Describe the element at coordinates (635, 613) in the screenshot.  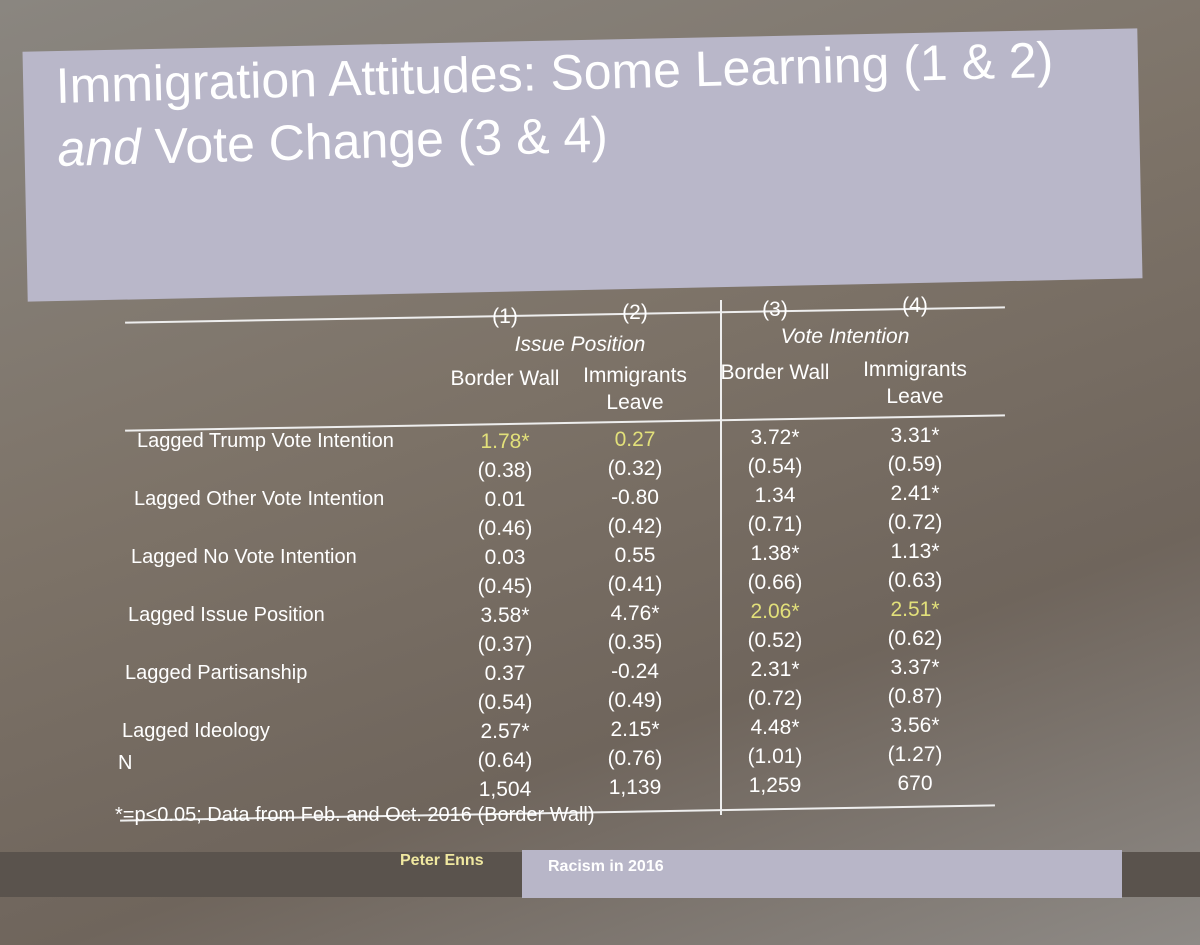
I see `coefficient: 4.76*` at that location.